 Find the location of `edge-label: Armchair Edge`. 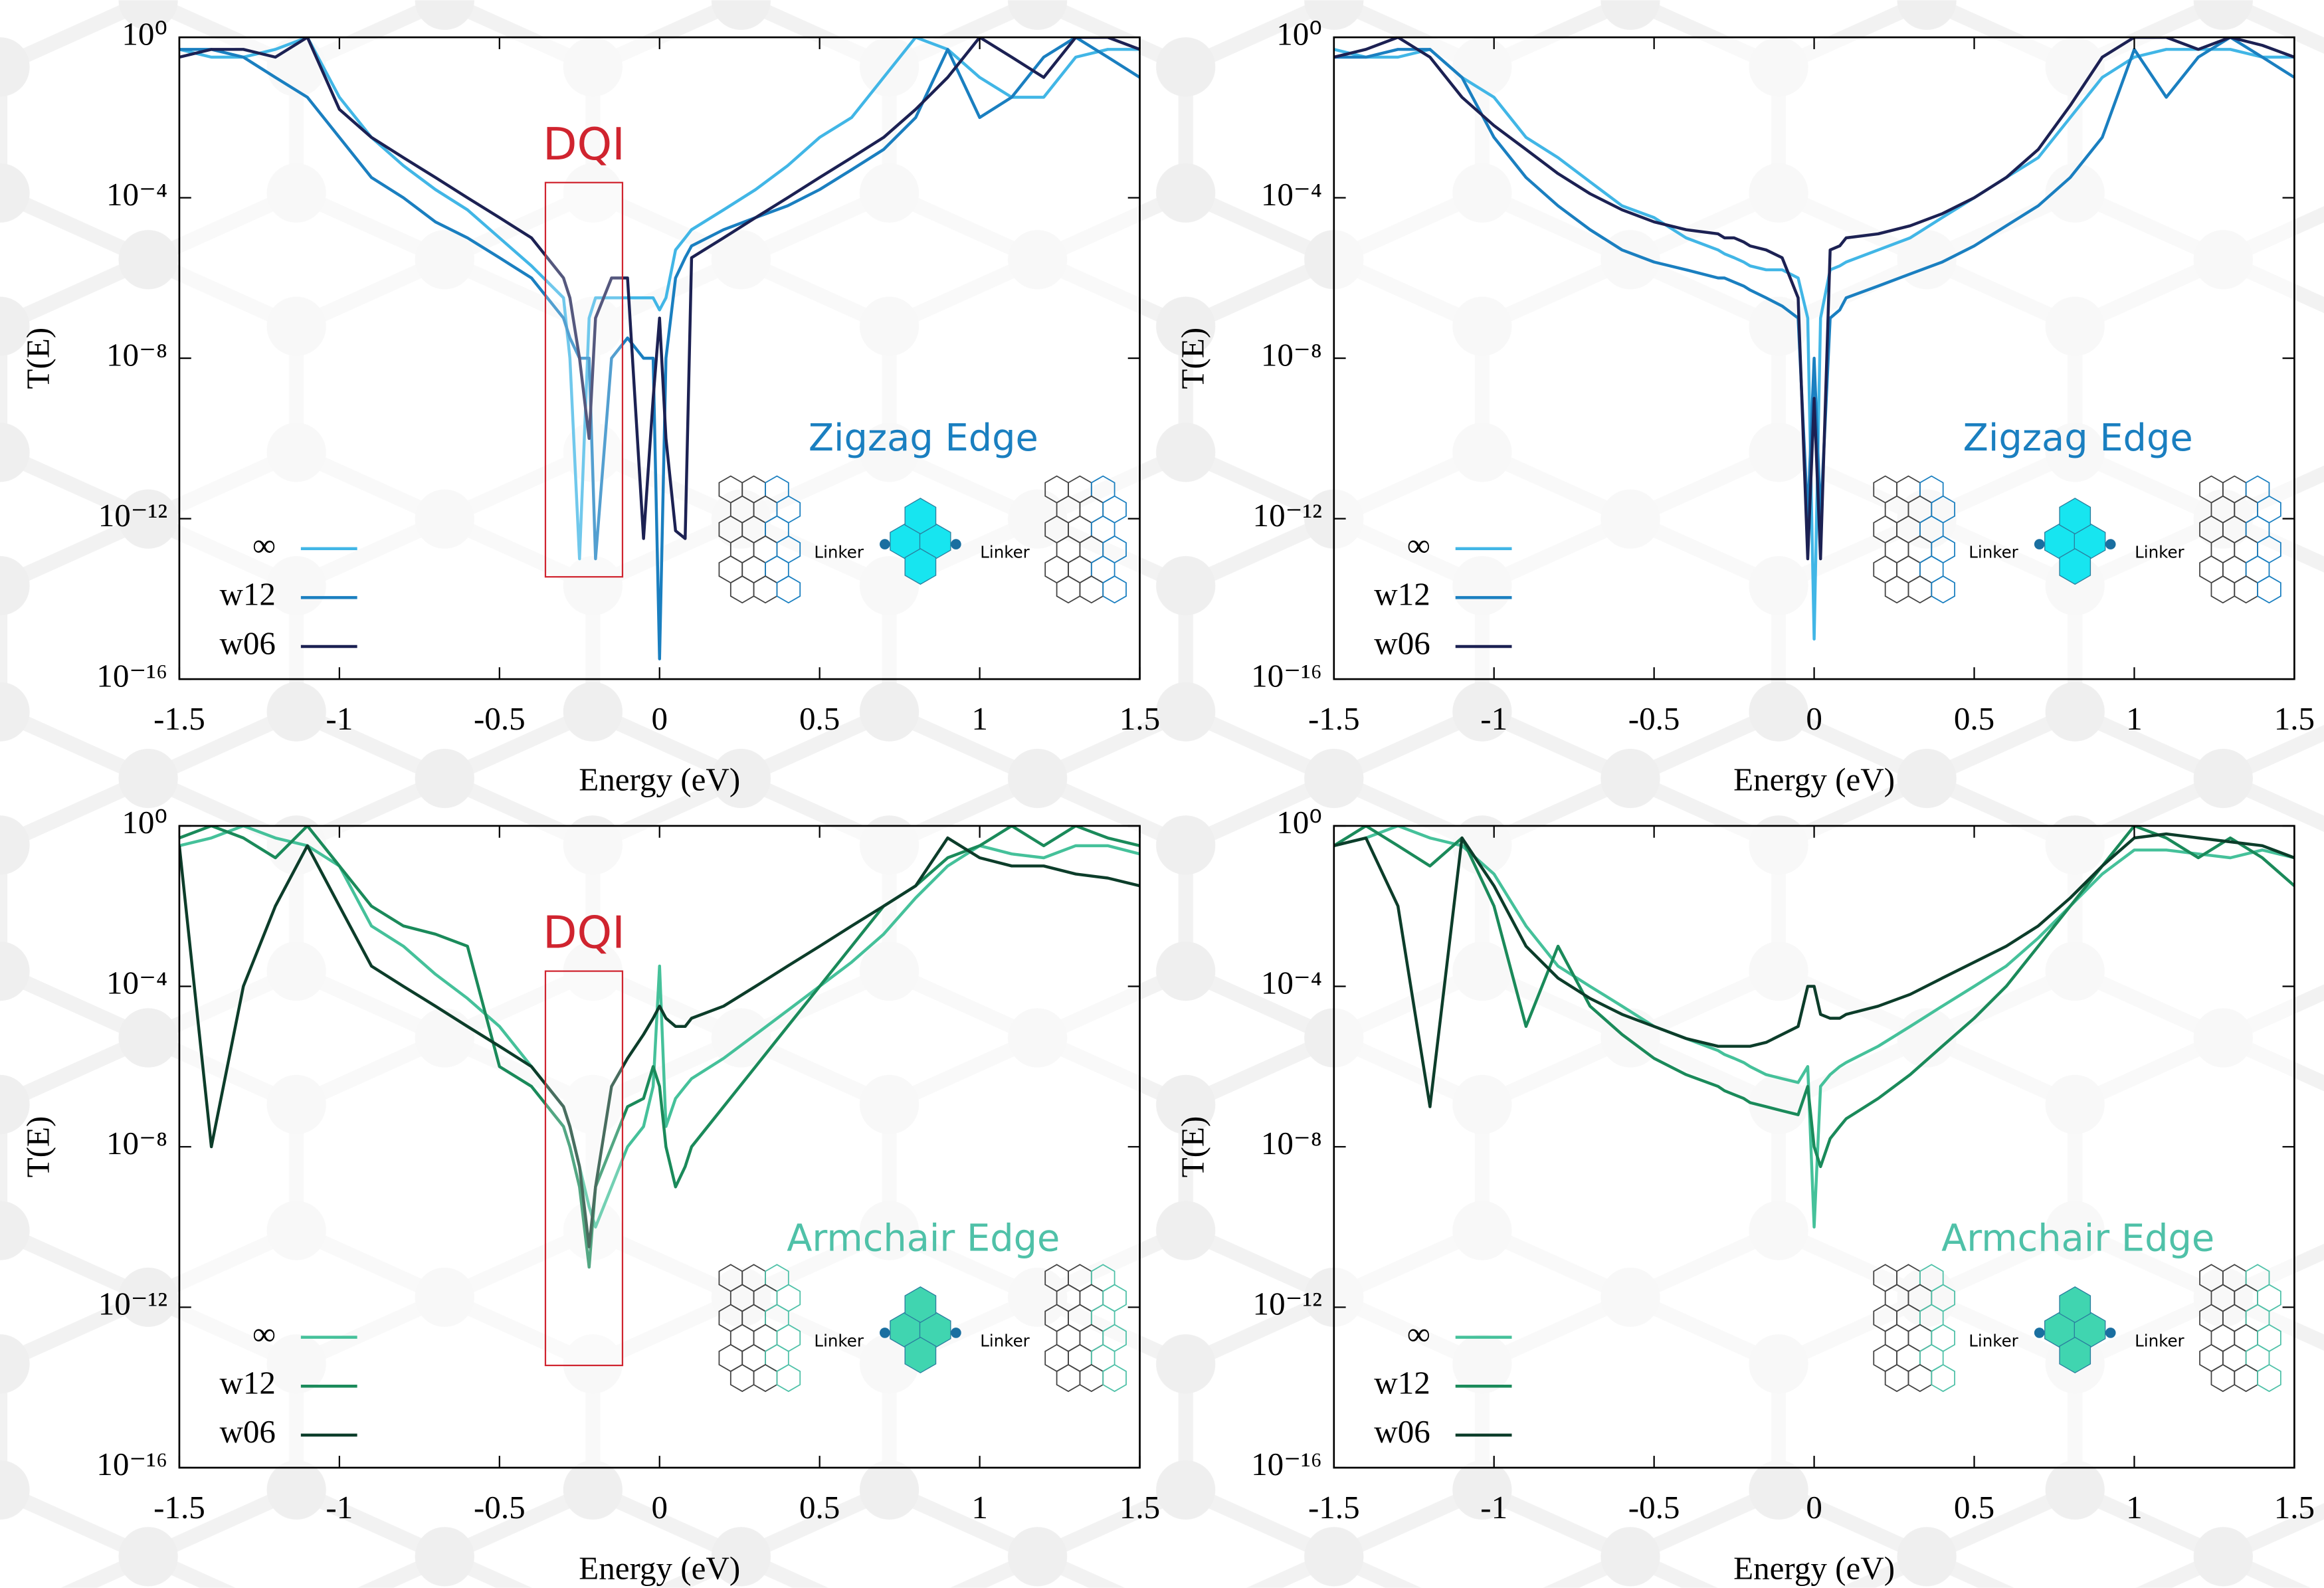

edge-label: Armchair Edge is located at coordinates (2078, 1238).